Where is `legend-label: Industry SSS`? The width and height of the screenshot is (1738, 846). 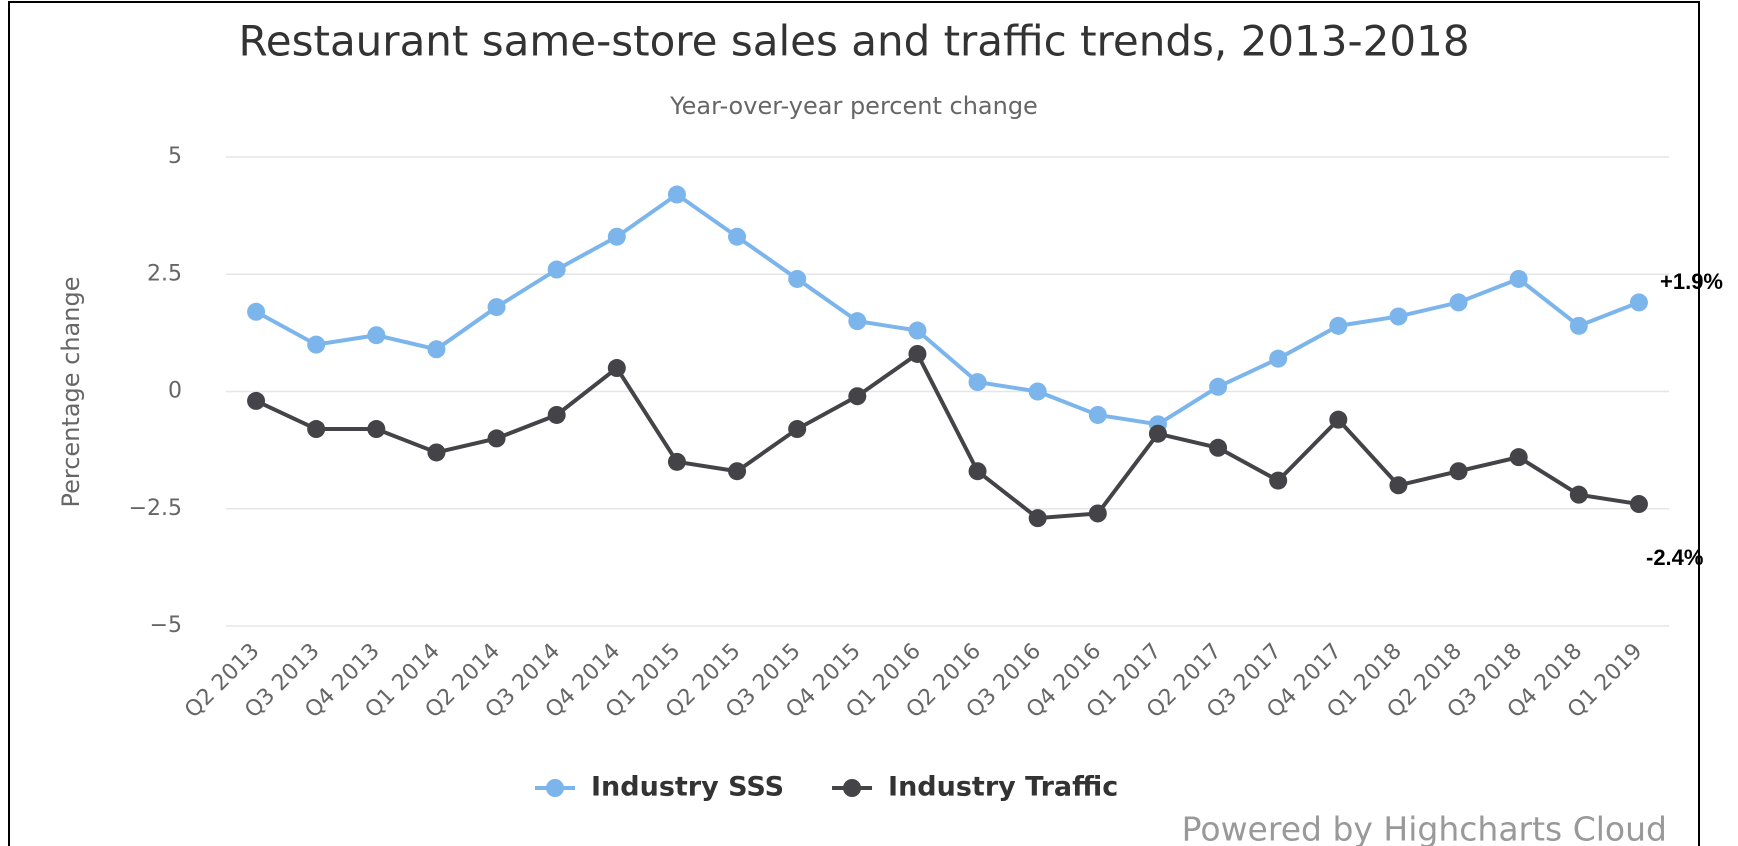 legend-label: Industry SSS is located at coordinates (687, 787).